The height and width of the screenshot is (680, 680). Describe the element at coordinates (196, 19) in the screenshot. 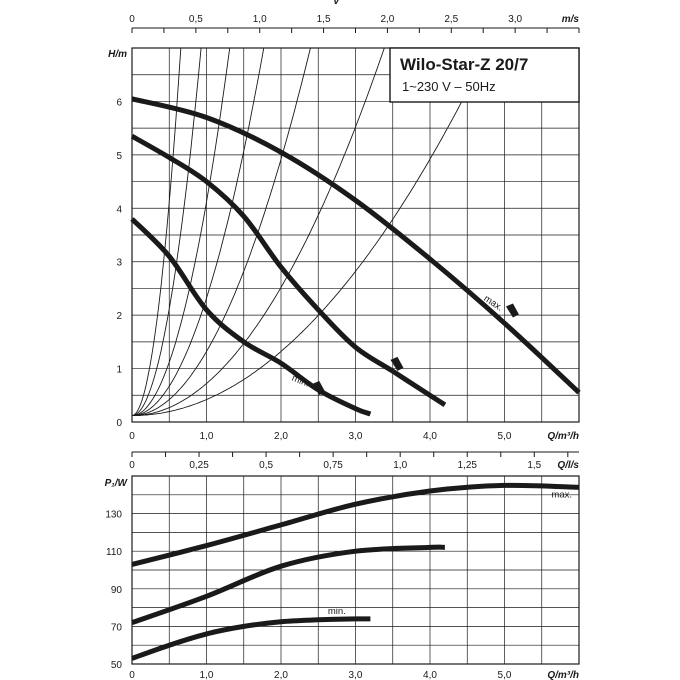

I see `velocity-tick-label: 0,5` at that location.